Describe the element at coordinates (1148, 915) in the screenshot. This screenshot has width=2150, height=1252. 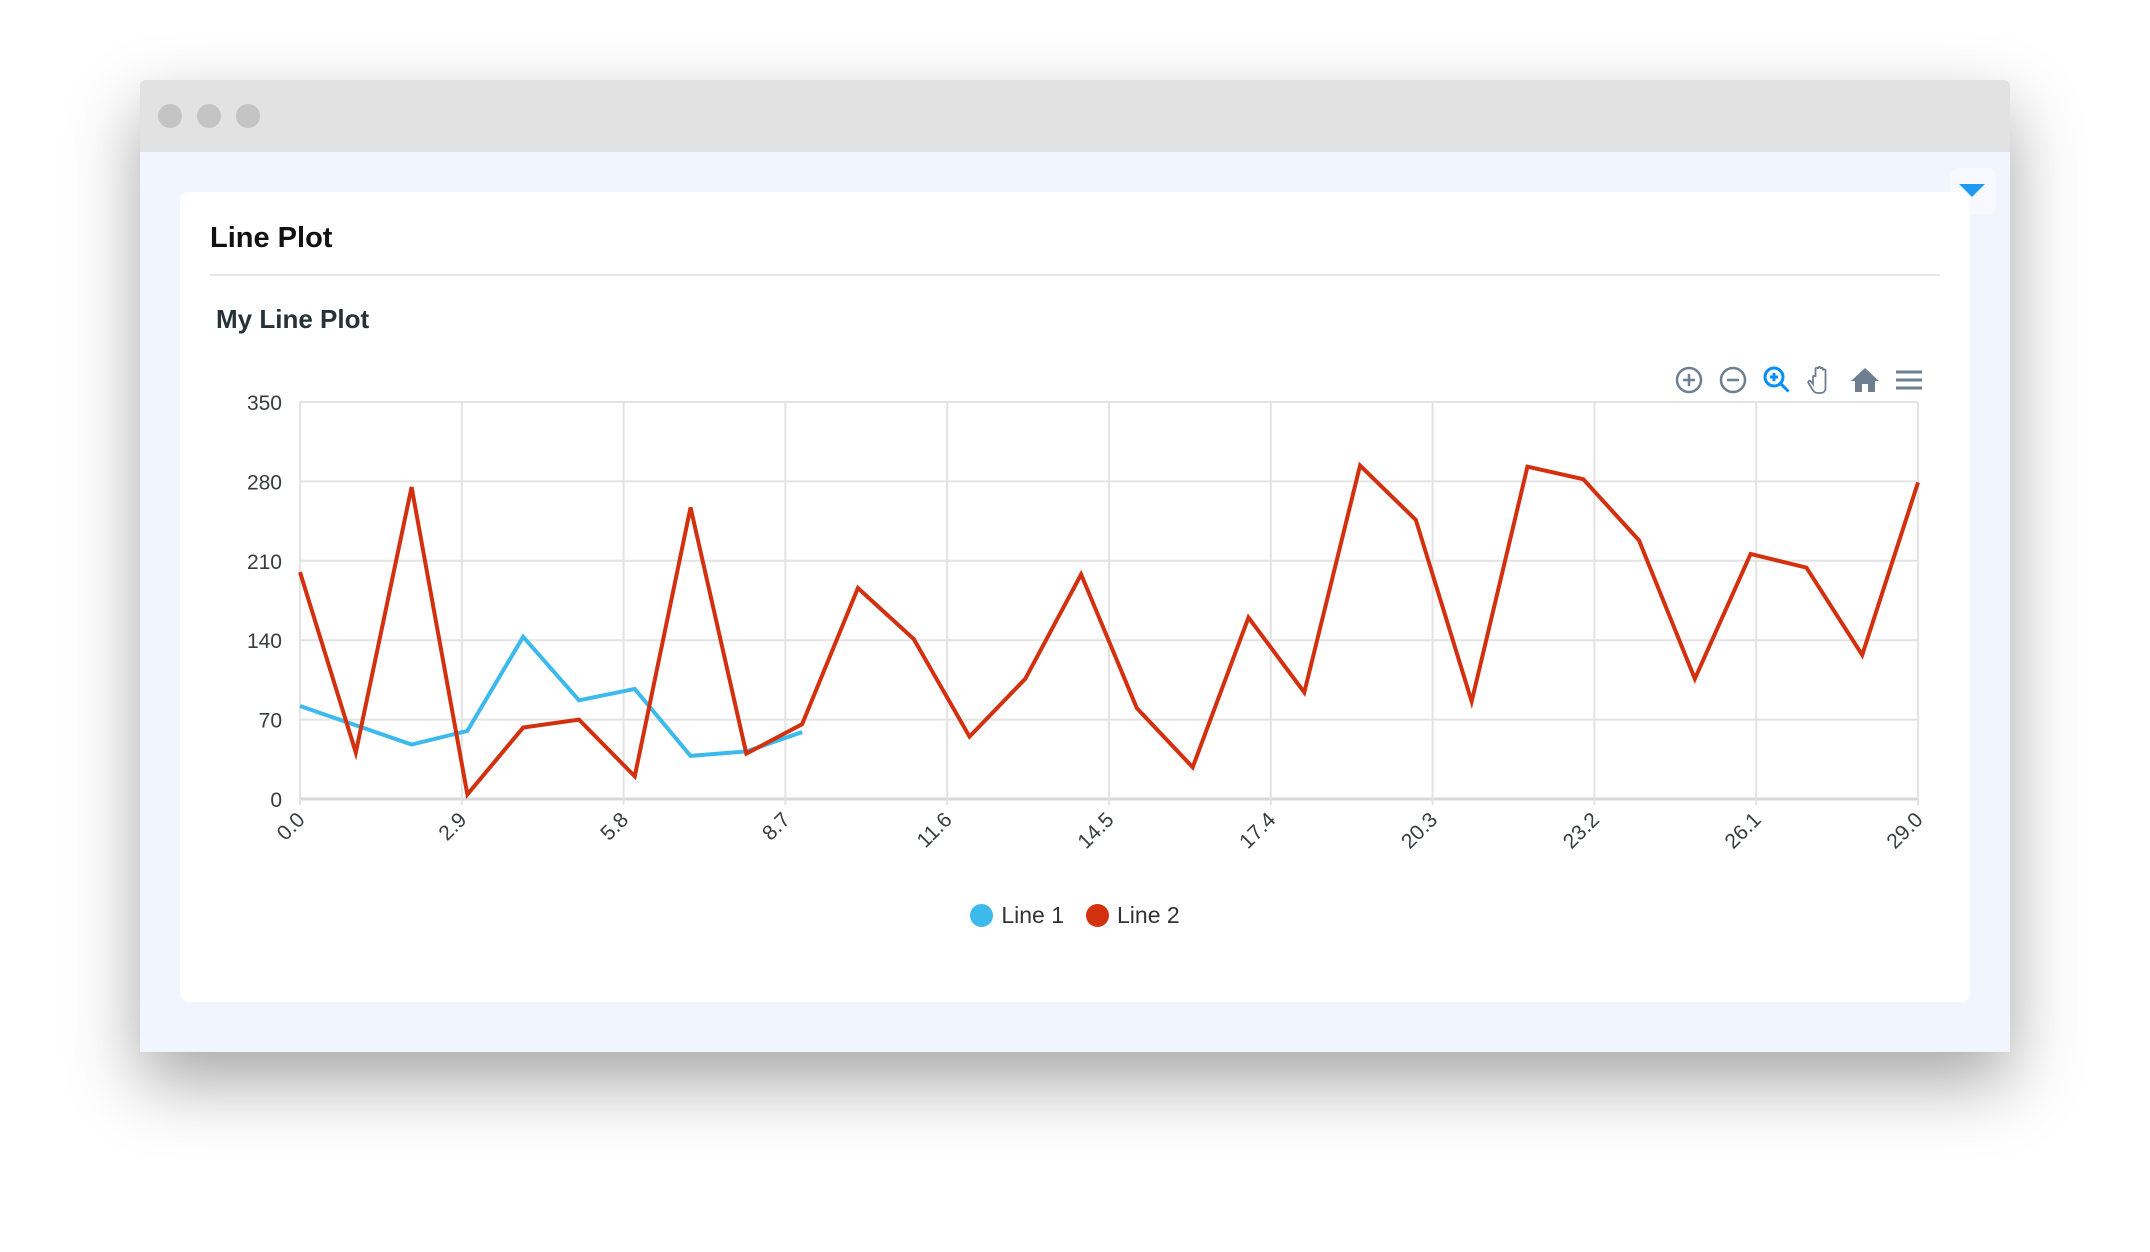
I see `legend-label: Line 2` at that location.